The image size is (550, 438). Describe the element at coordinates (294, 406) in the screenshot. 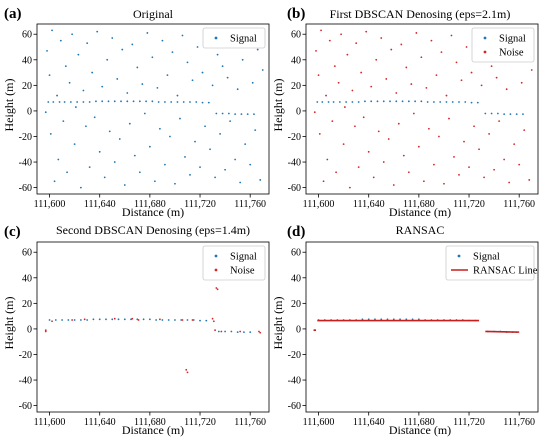

I see `y-tick-label: -60` at that location.